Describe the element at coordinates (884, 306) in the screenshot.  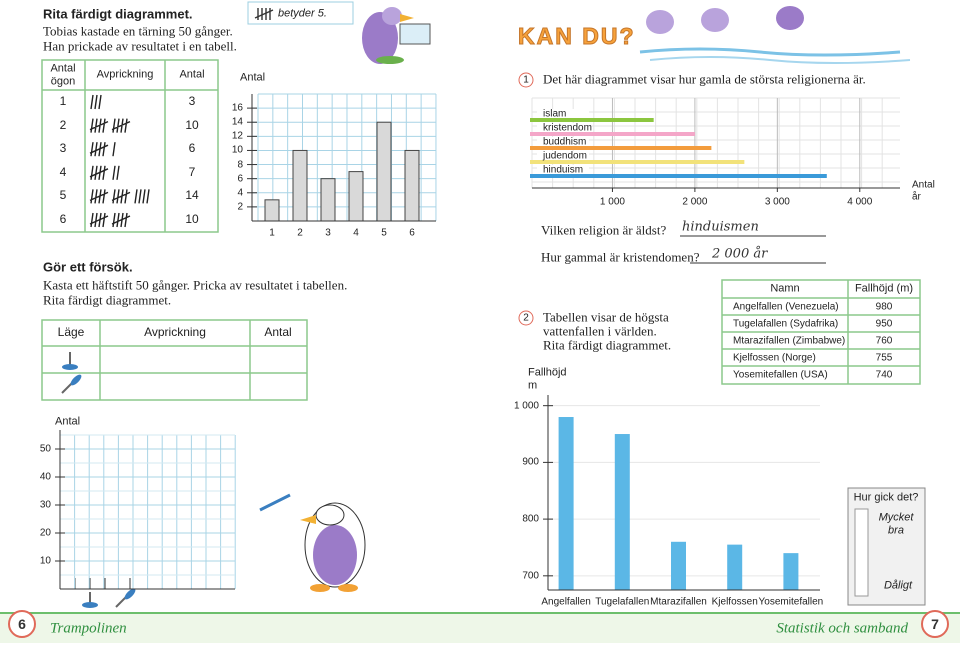
I see `table-cell: 980` at that location.